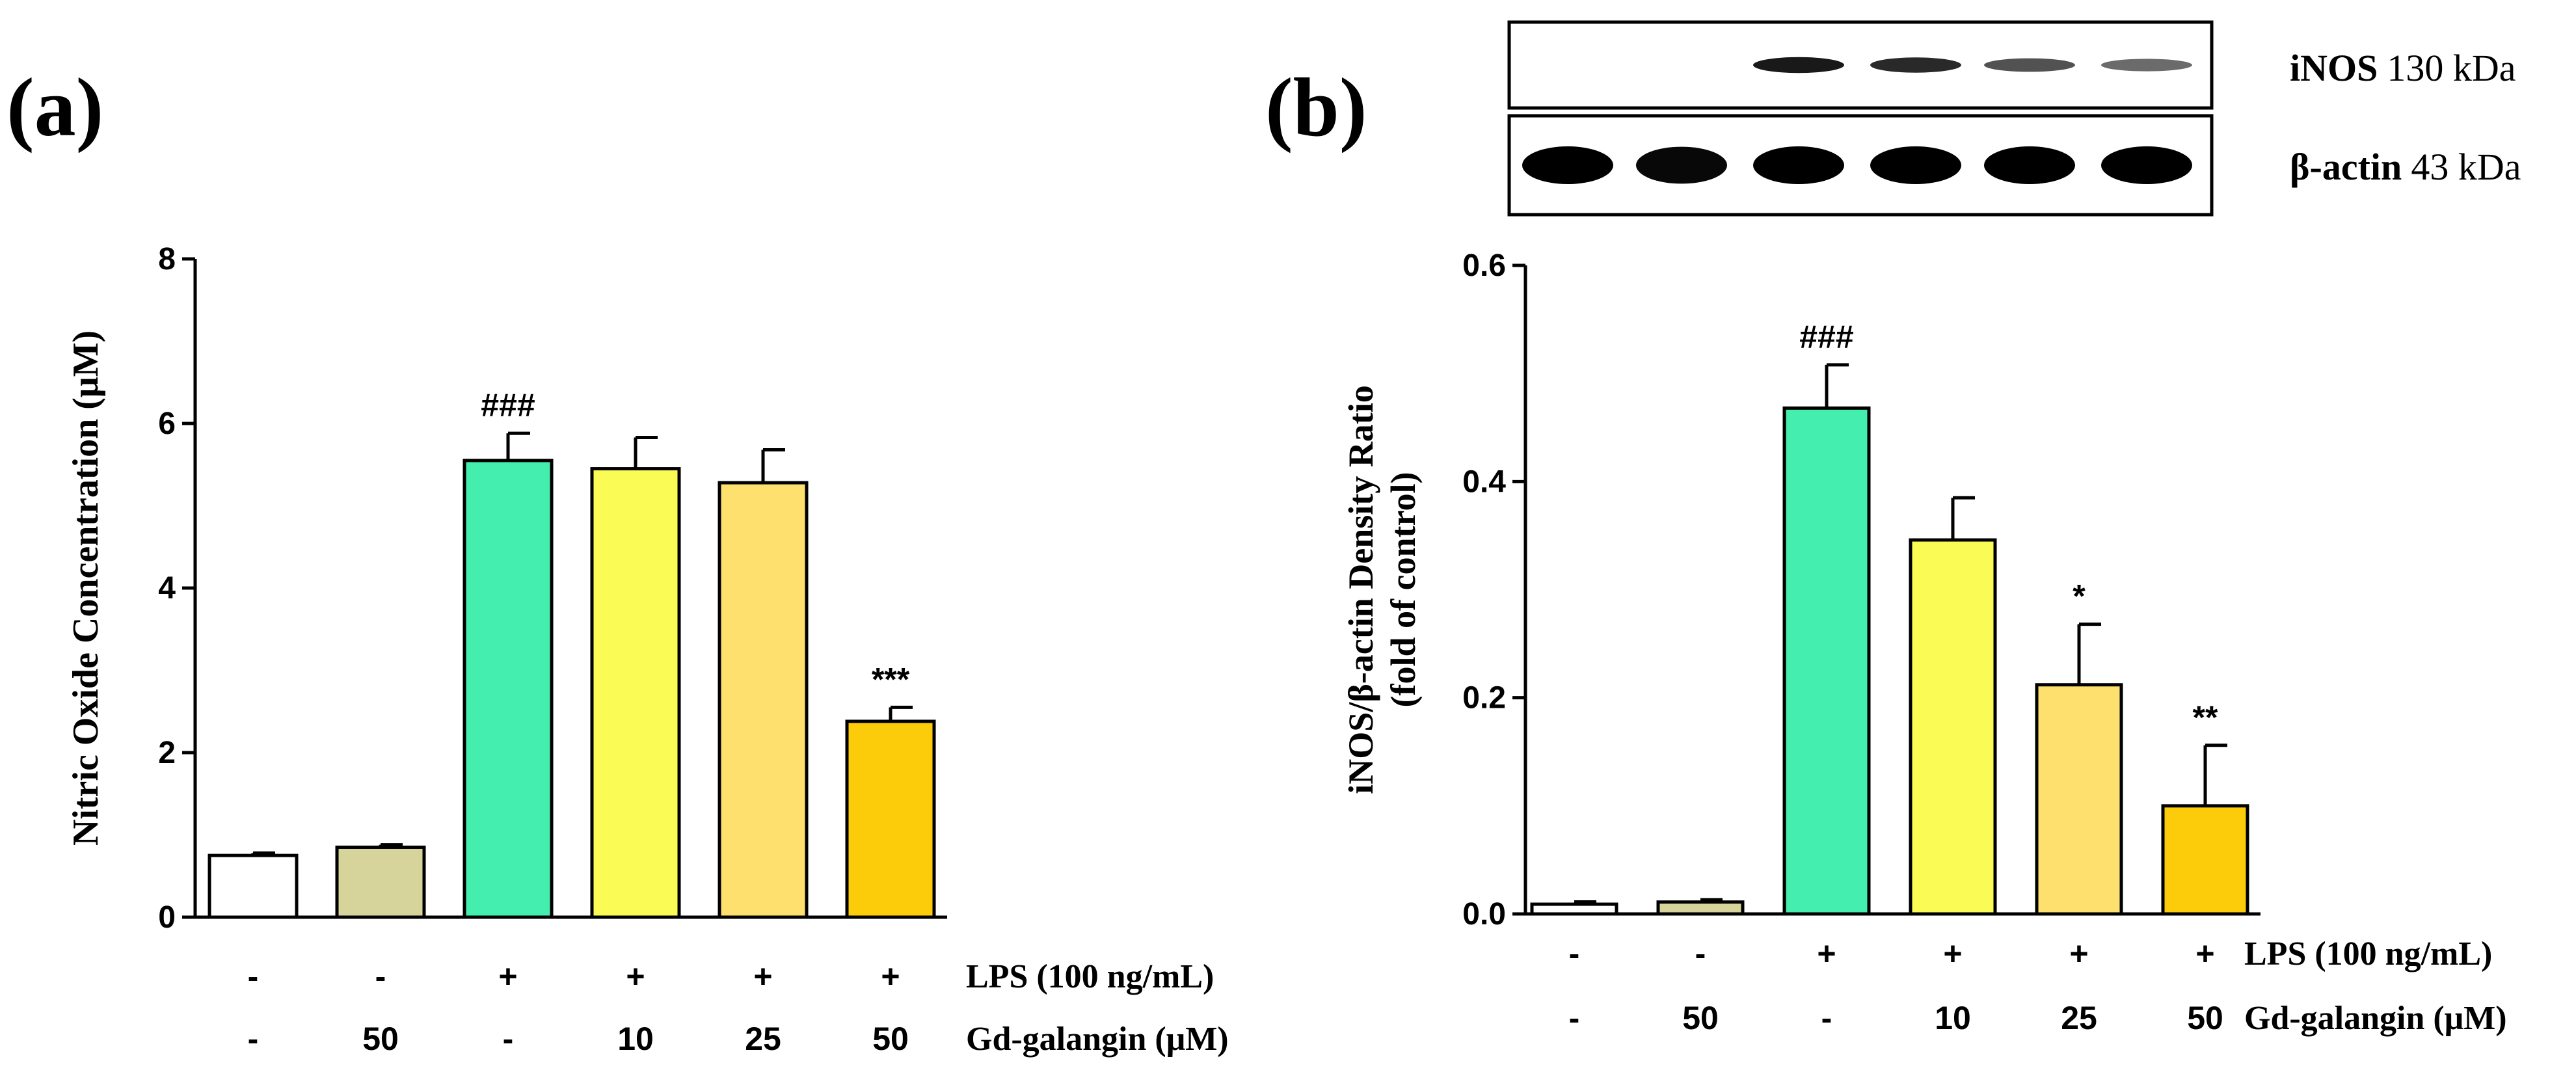 This screenshot has width=2576, height=1072. I want to click on y-tick-label: 4, so click(167, 588).